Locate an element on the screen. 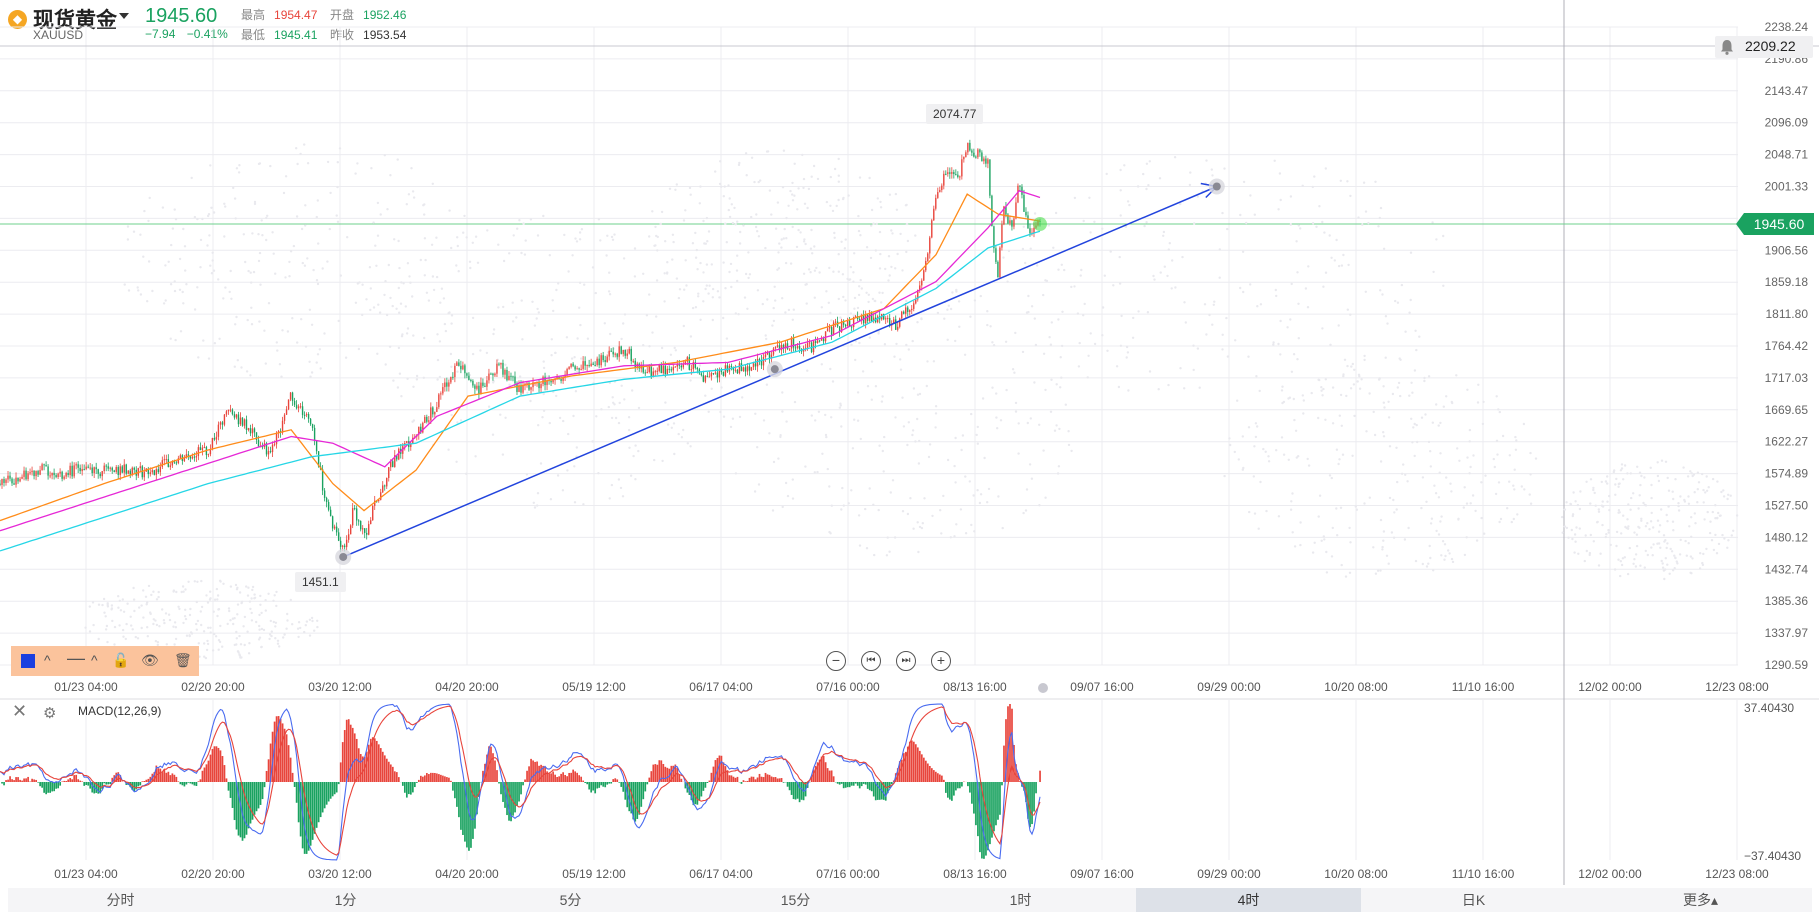  zoom-in-button: + is located at coordinates (941, 661).